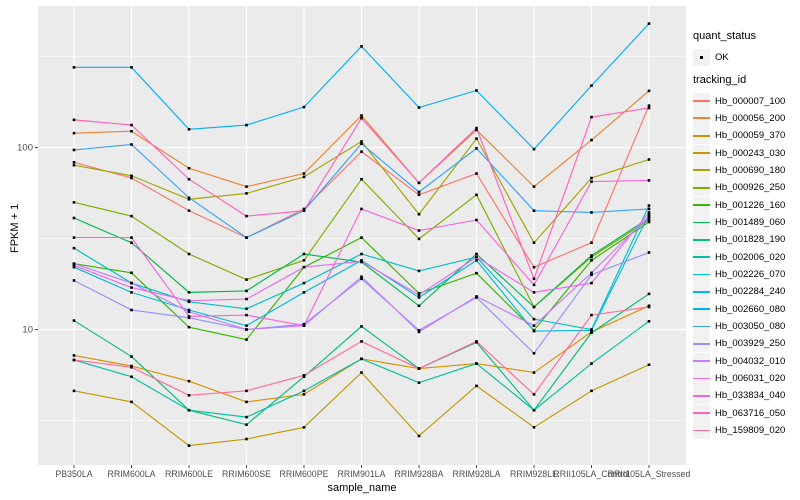 This screenshot has width=800, height=500. What do you see at coordinates (750, 101) in the screenshot?
I see `legend-item-label: Hb_000007_100` at bounding box center [750, 101].